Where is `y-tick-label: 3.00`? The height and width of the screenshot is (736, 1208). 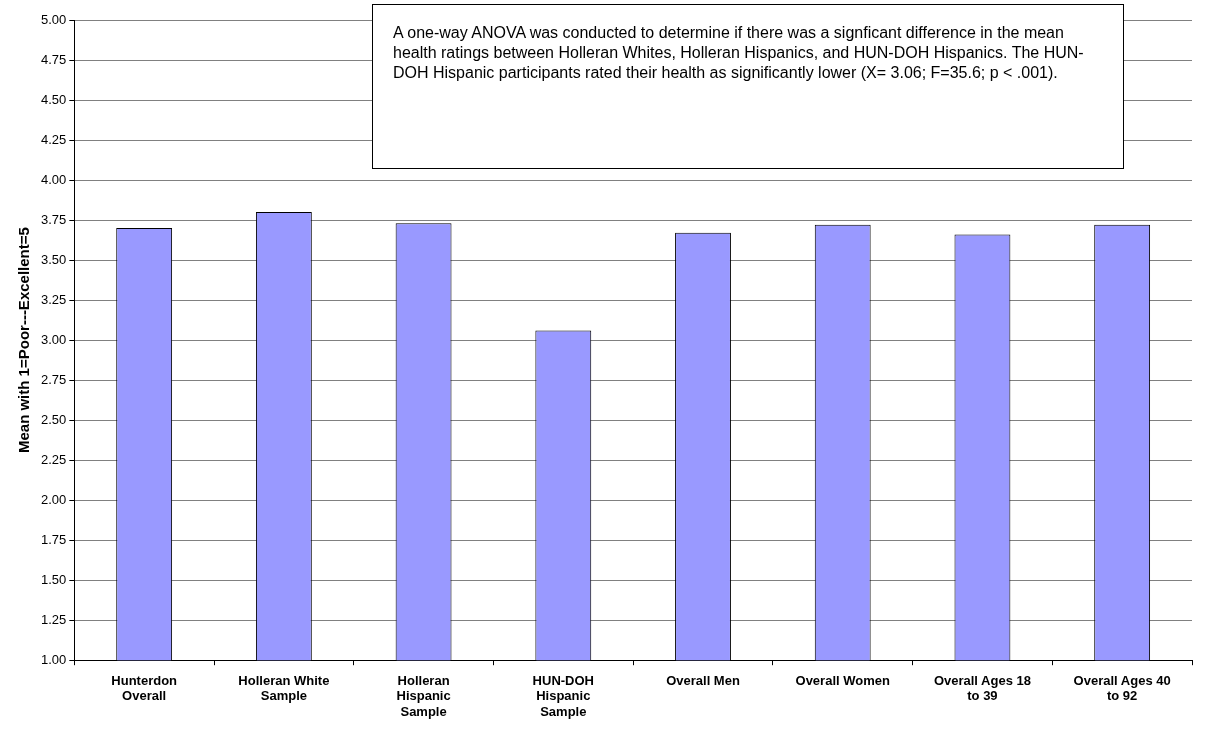
y-tick-label: 3.00 is located at coordinates (53, 339).